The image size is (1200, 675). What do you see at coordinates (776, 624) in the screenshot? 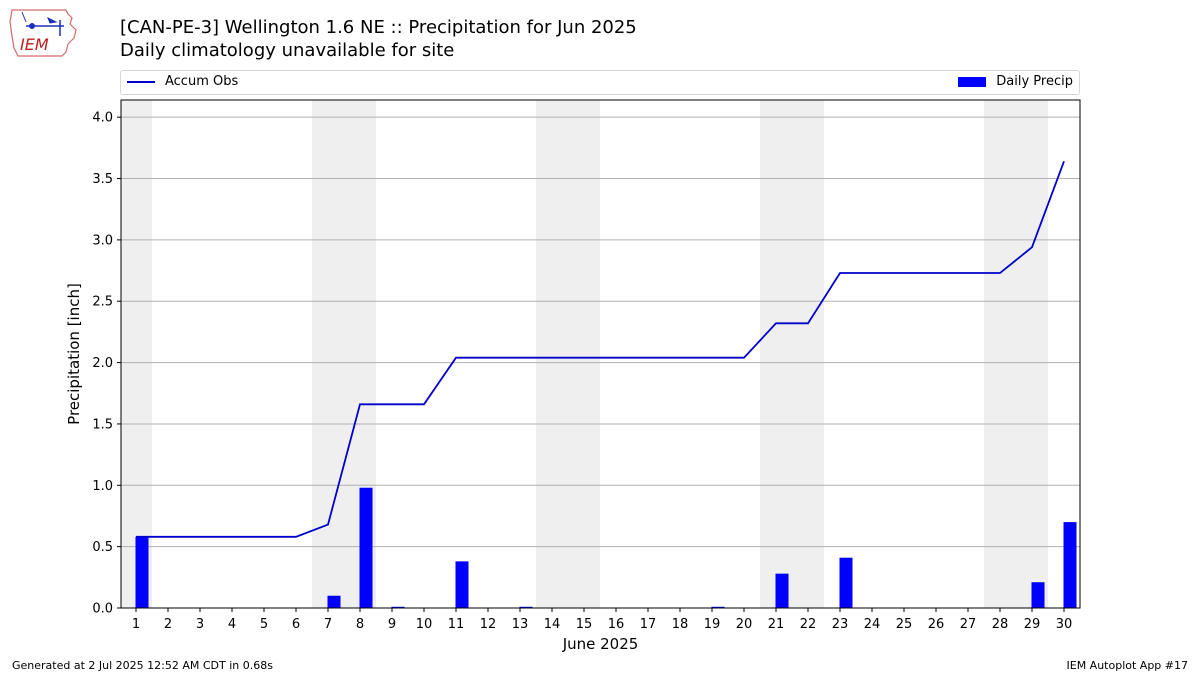
I see `x-tick-label-21: 21` at bounding box center [776, 624].